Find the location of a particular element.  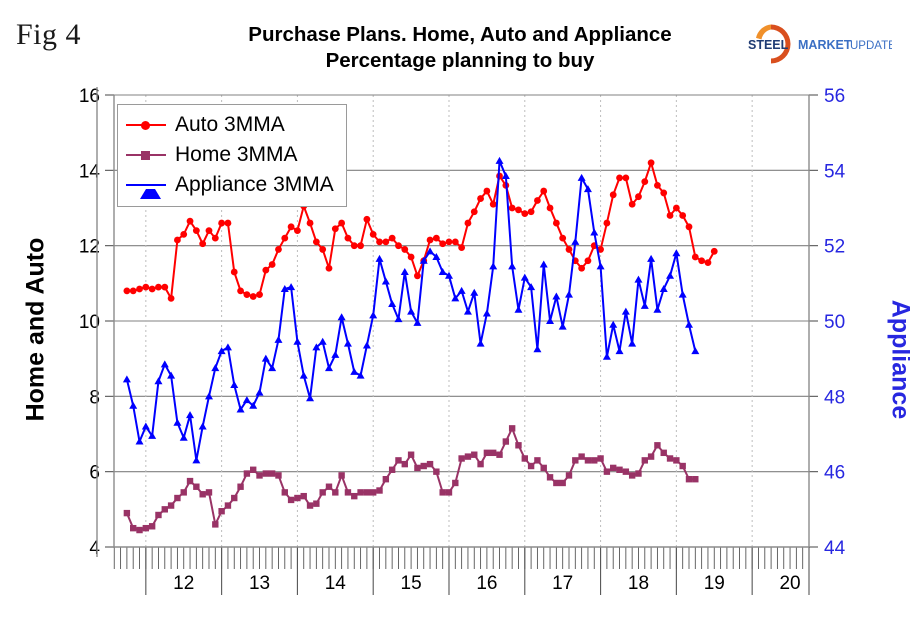

series-home-3mma is located at coordinates (411, 479).